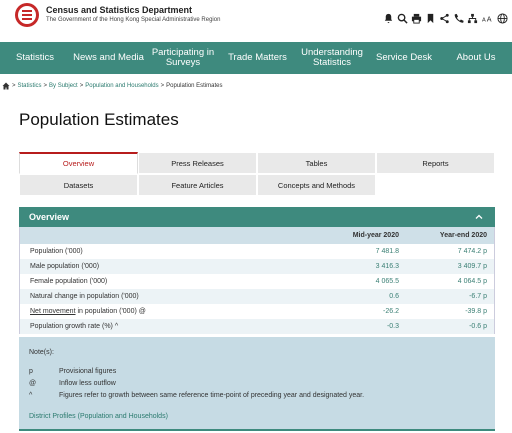 The height and width of the screenshot is (433, 512). What do you see at coordinates (257, 430) in the screenshot?
I see `panel-bottom-border` at bounding box center [257, 430].